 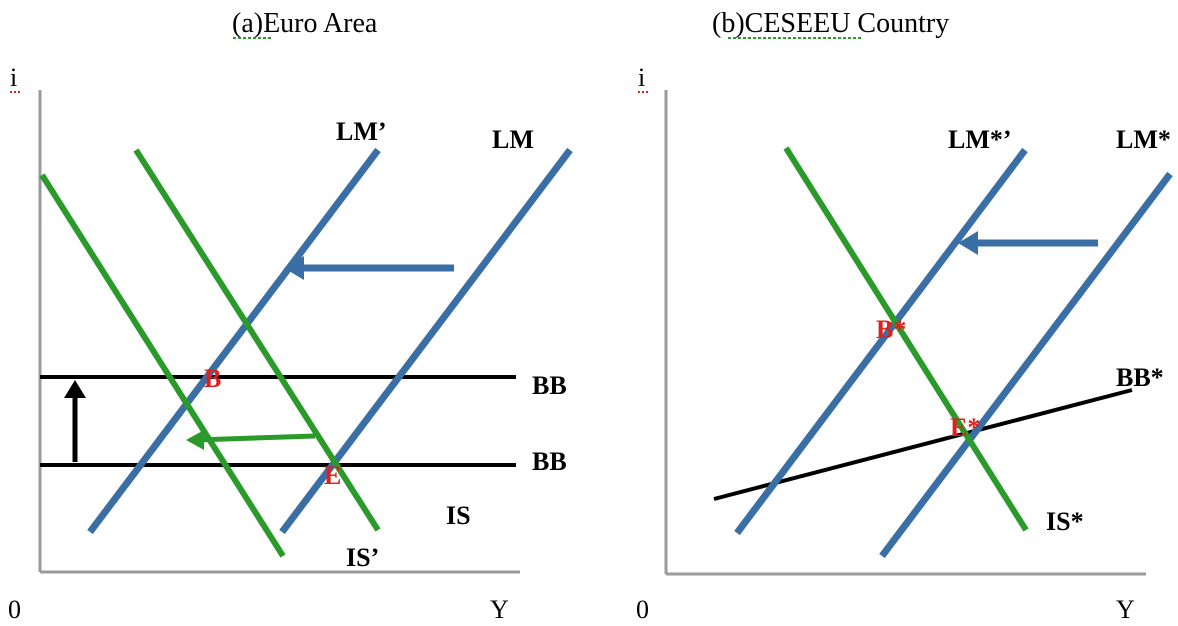 I want to click on panel-b-point-e-star: E*, so click(x=965, y=427).